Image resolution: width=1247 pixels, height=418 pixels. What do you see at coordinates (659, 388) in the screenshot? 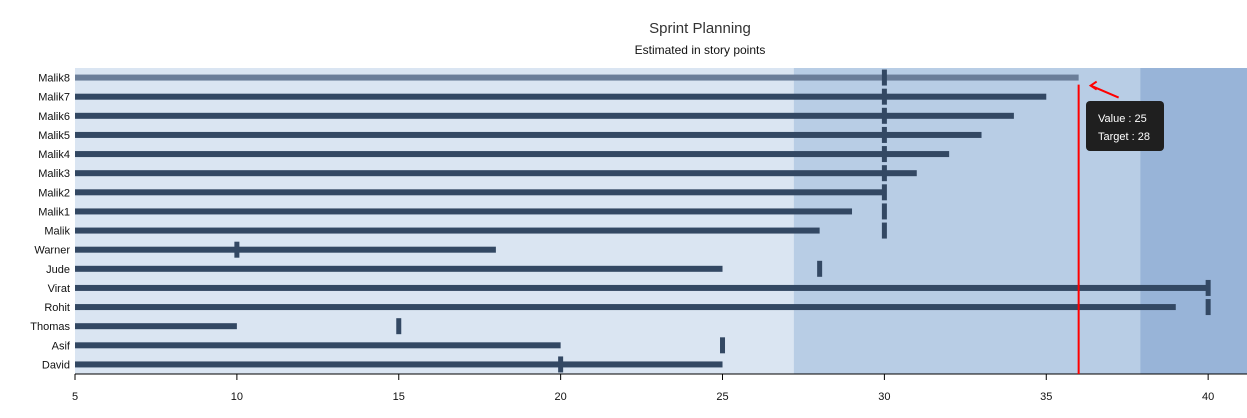
I see `x-axis: 5 10 15 20 25 30 35 40` at bounding box center [659, 388].